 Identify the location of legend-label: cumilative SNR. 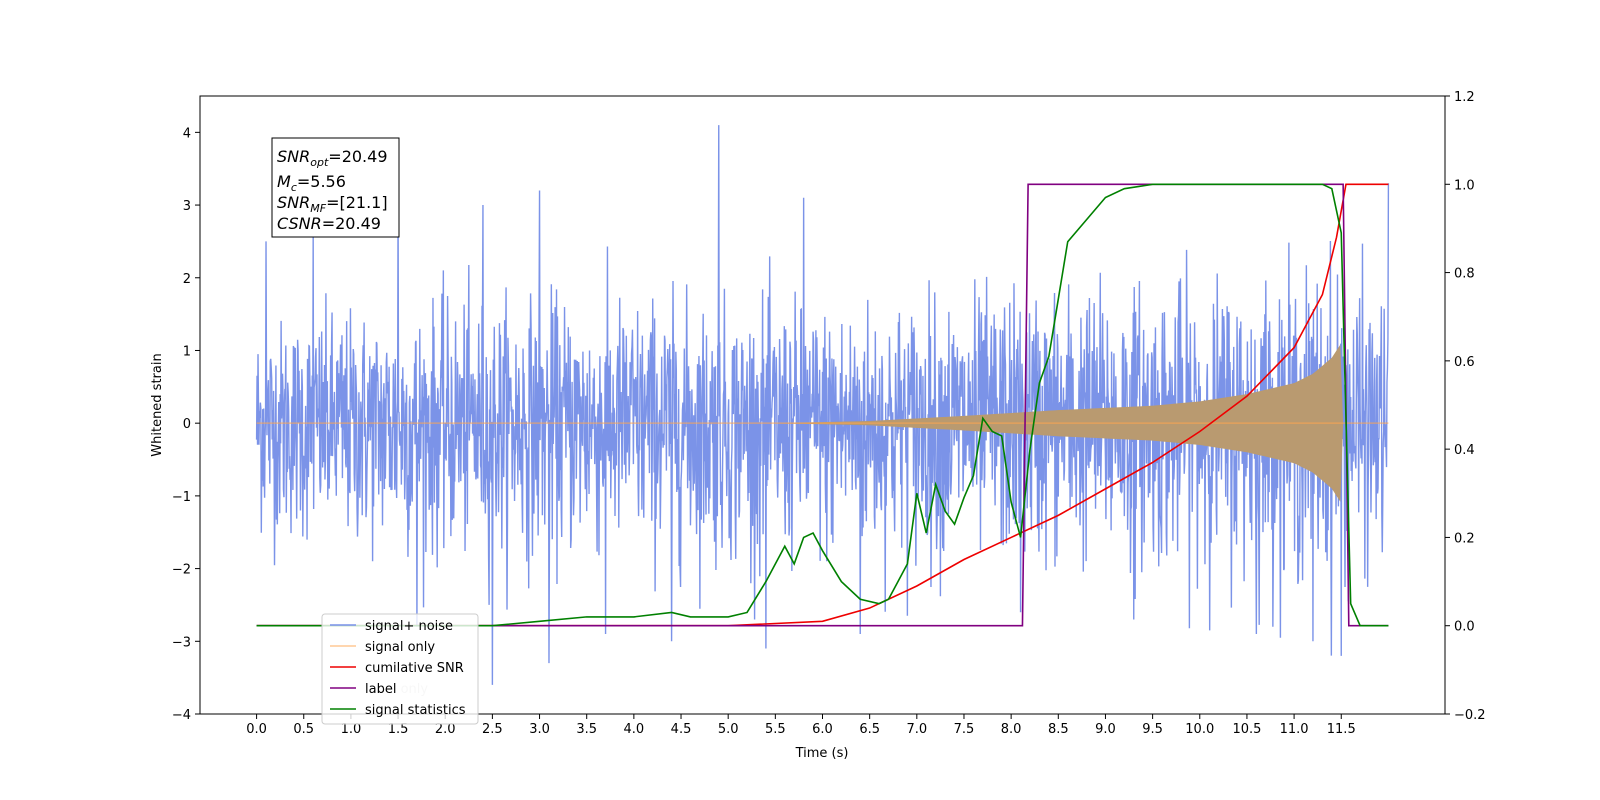
(414, 668).